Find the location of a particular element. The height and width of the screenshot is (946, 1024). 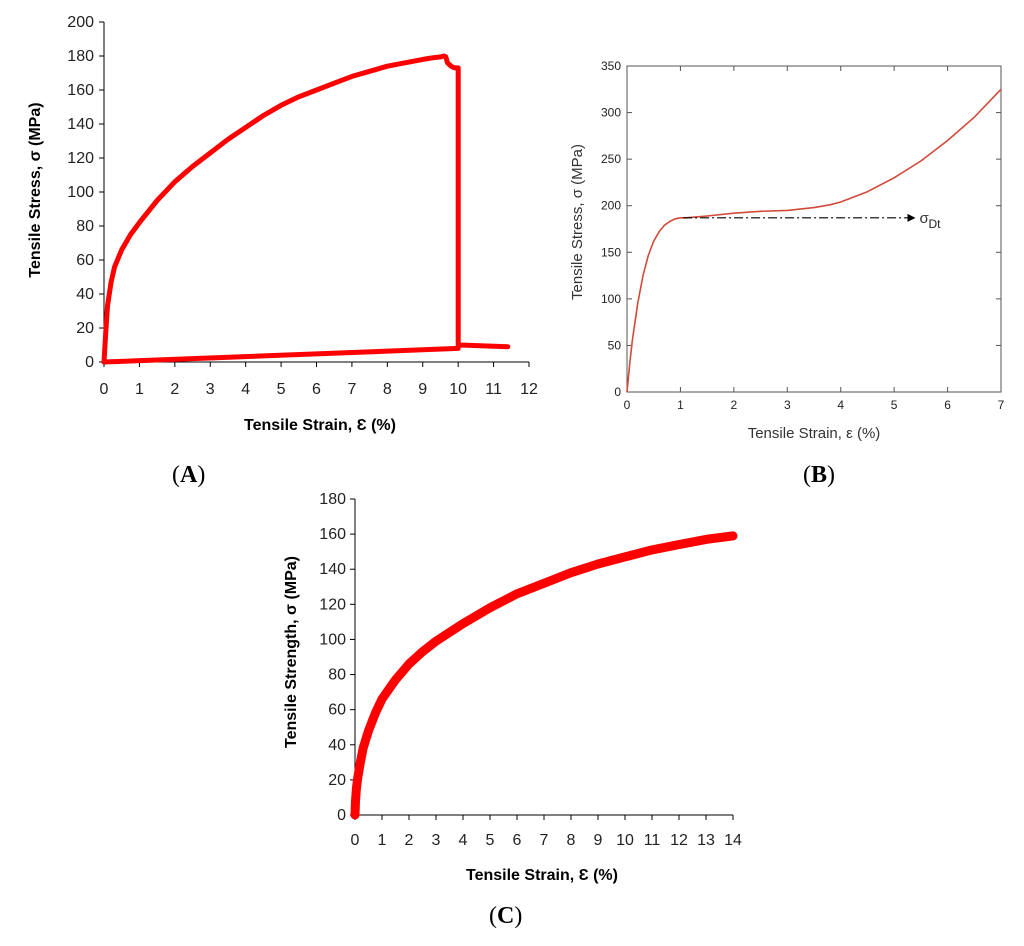

x-tick-label: 14 is located at coordinates (733, 840).